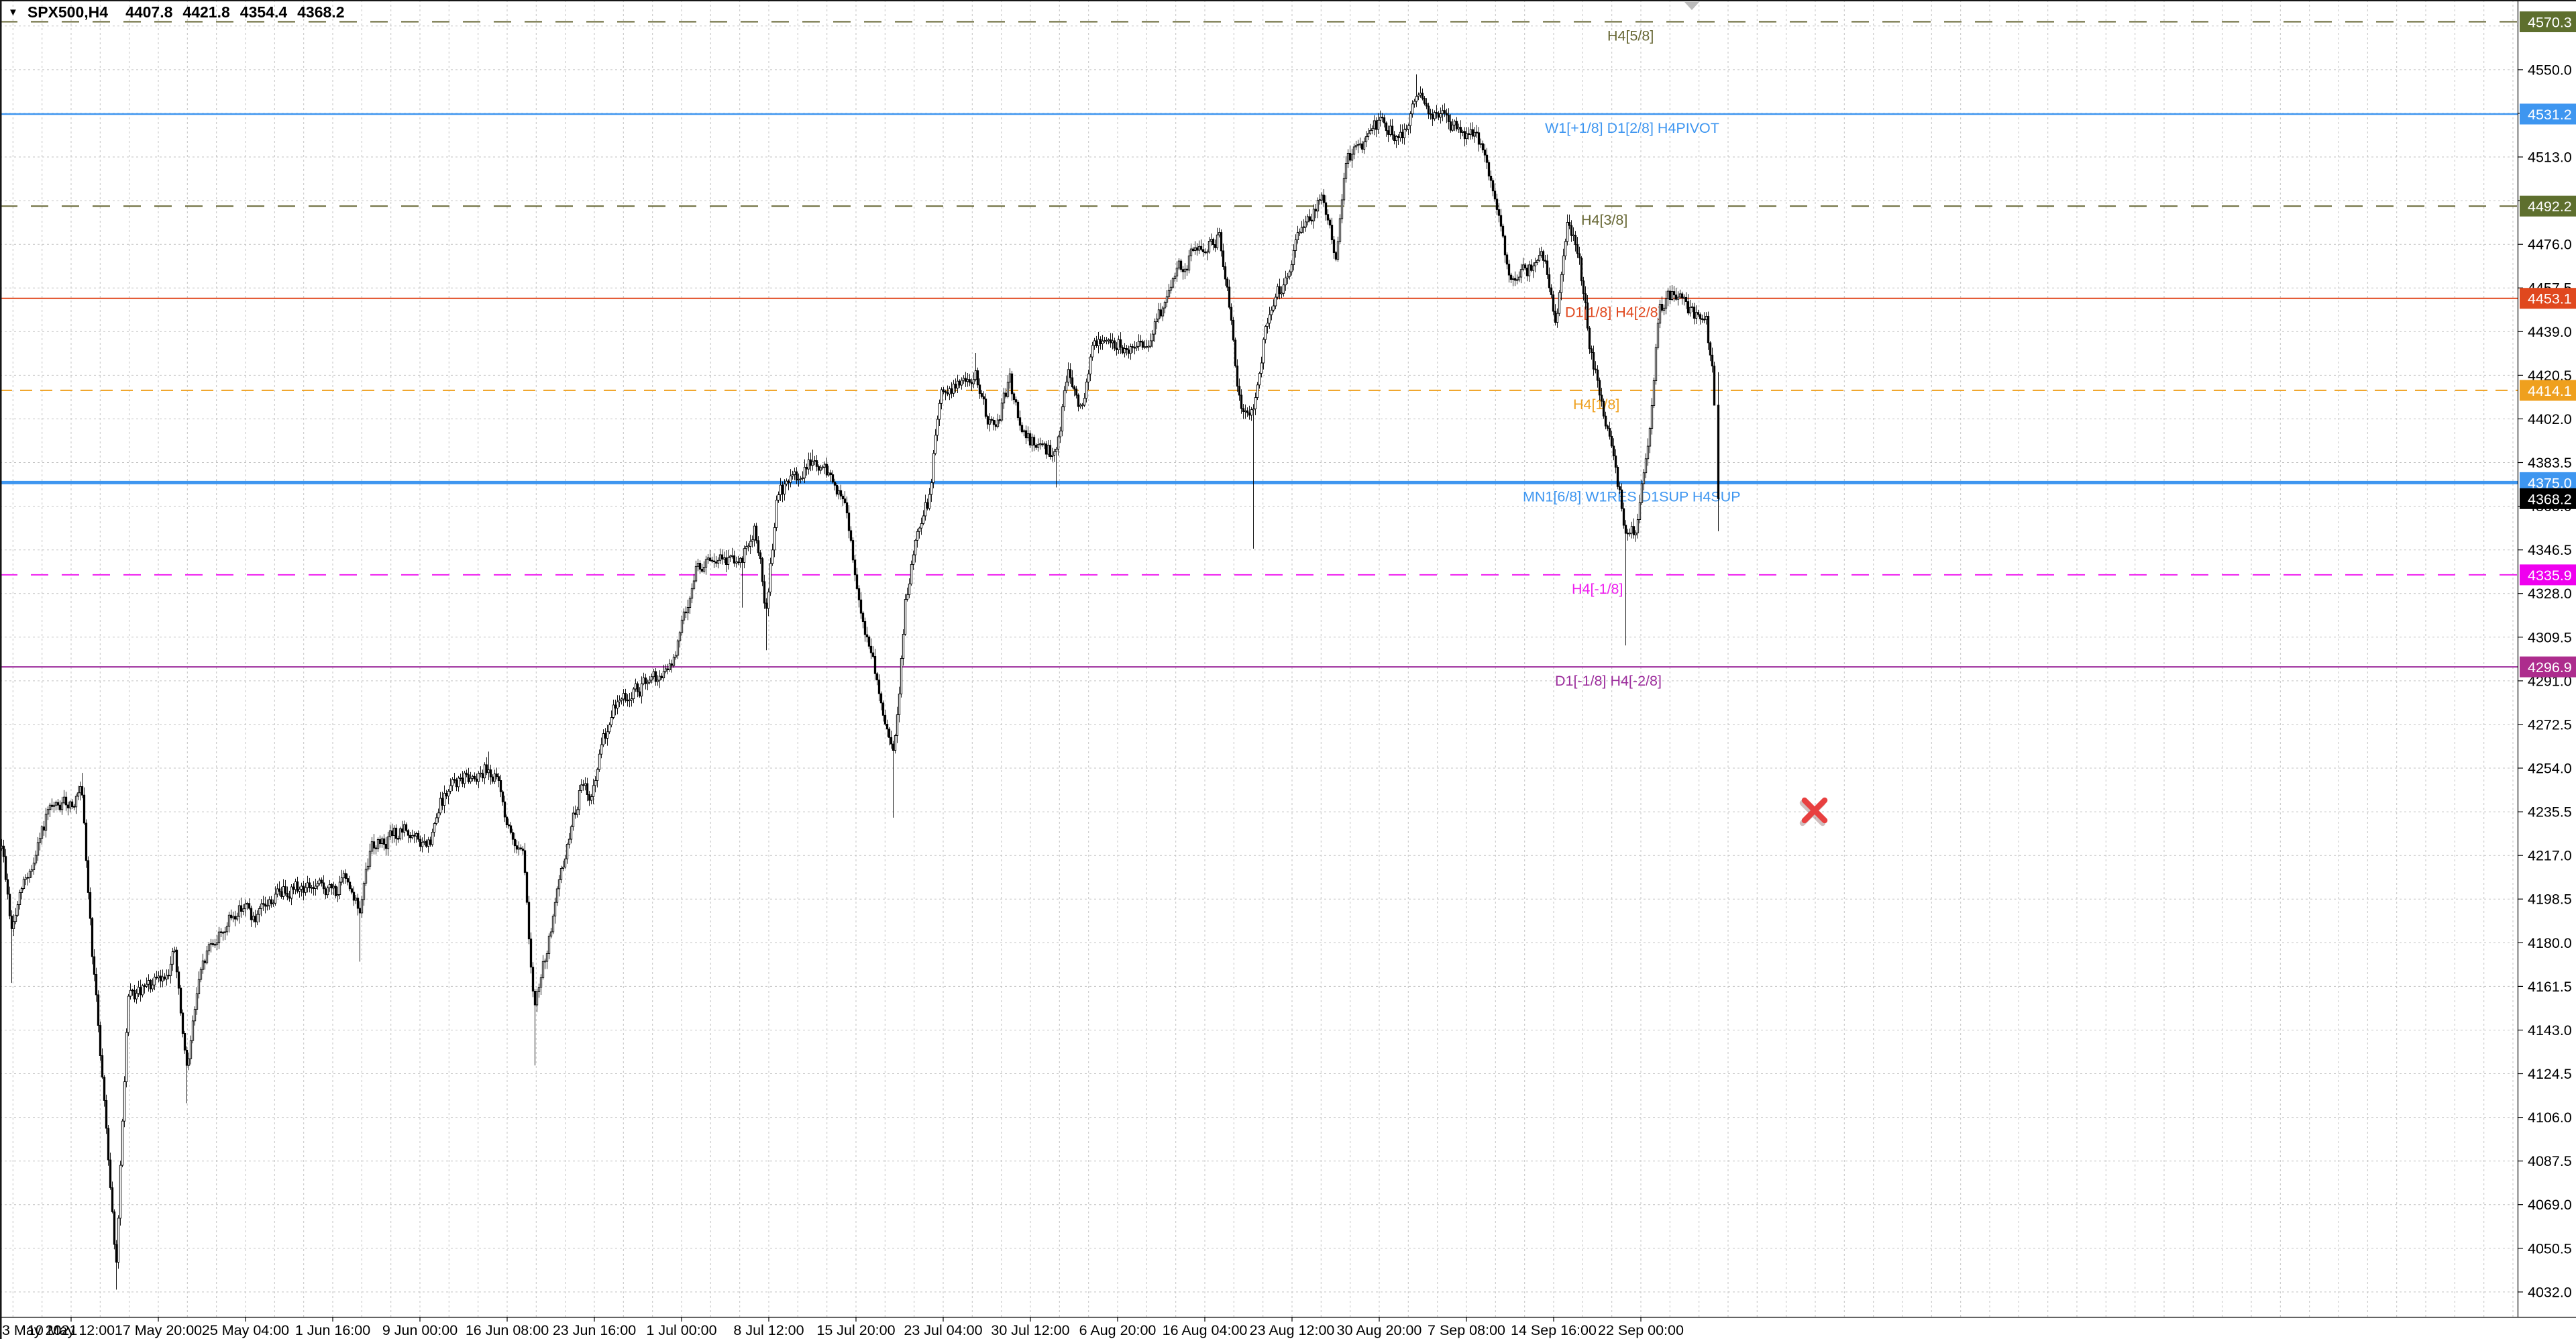  I want to click on price-tick-label: 4513.0, so click(2550, 158).